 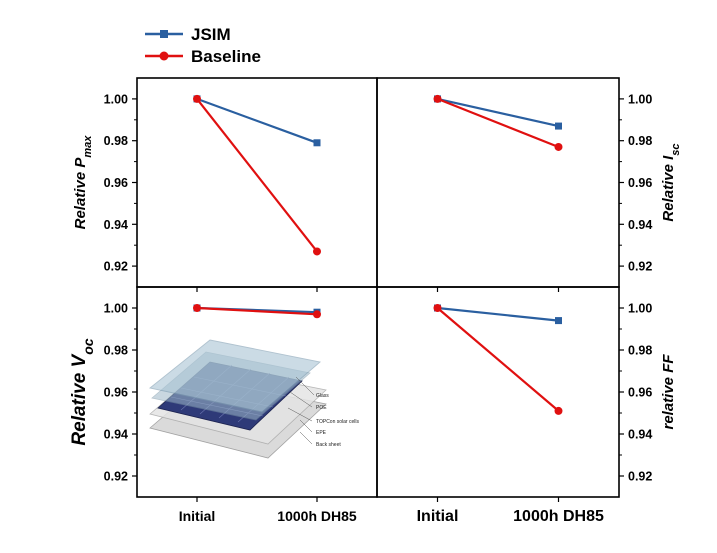 I want to click on y-axis-label: relative FF, so click(x=668, y=392).